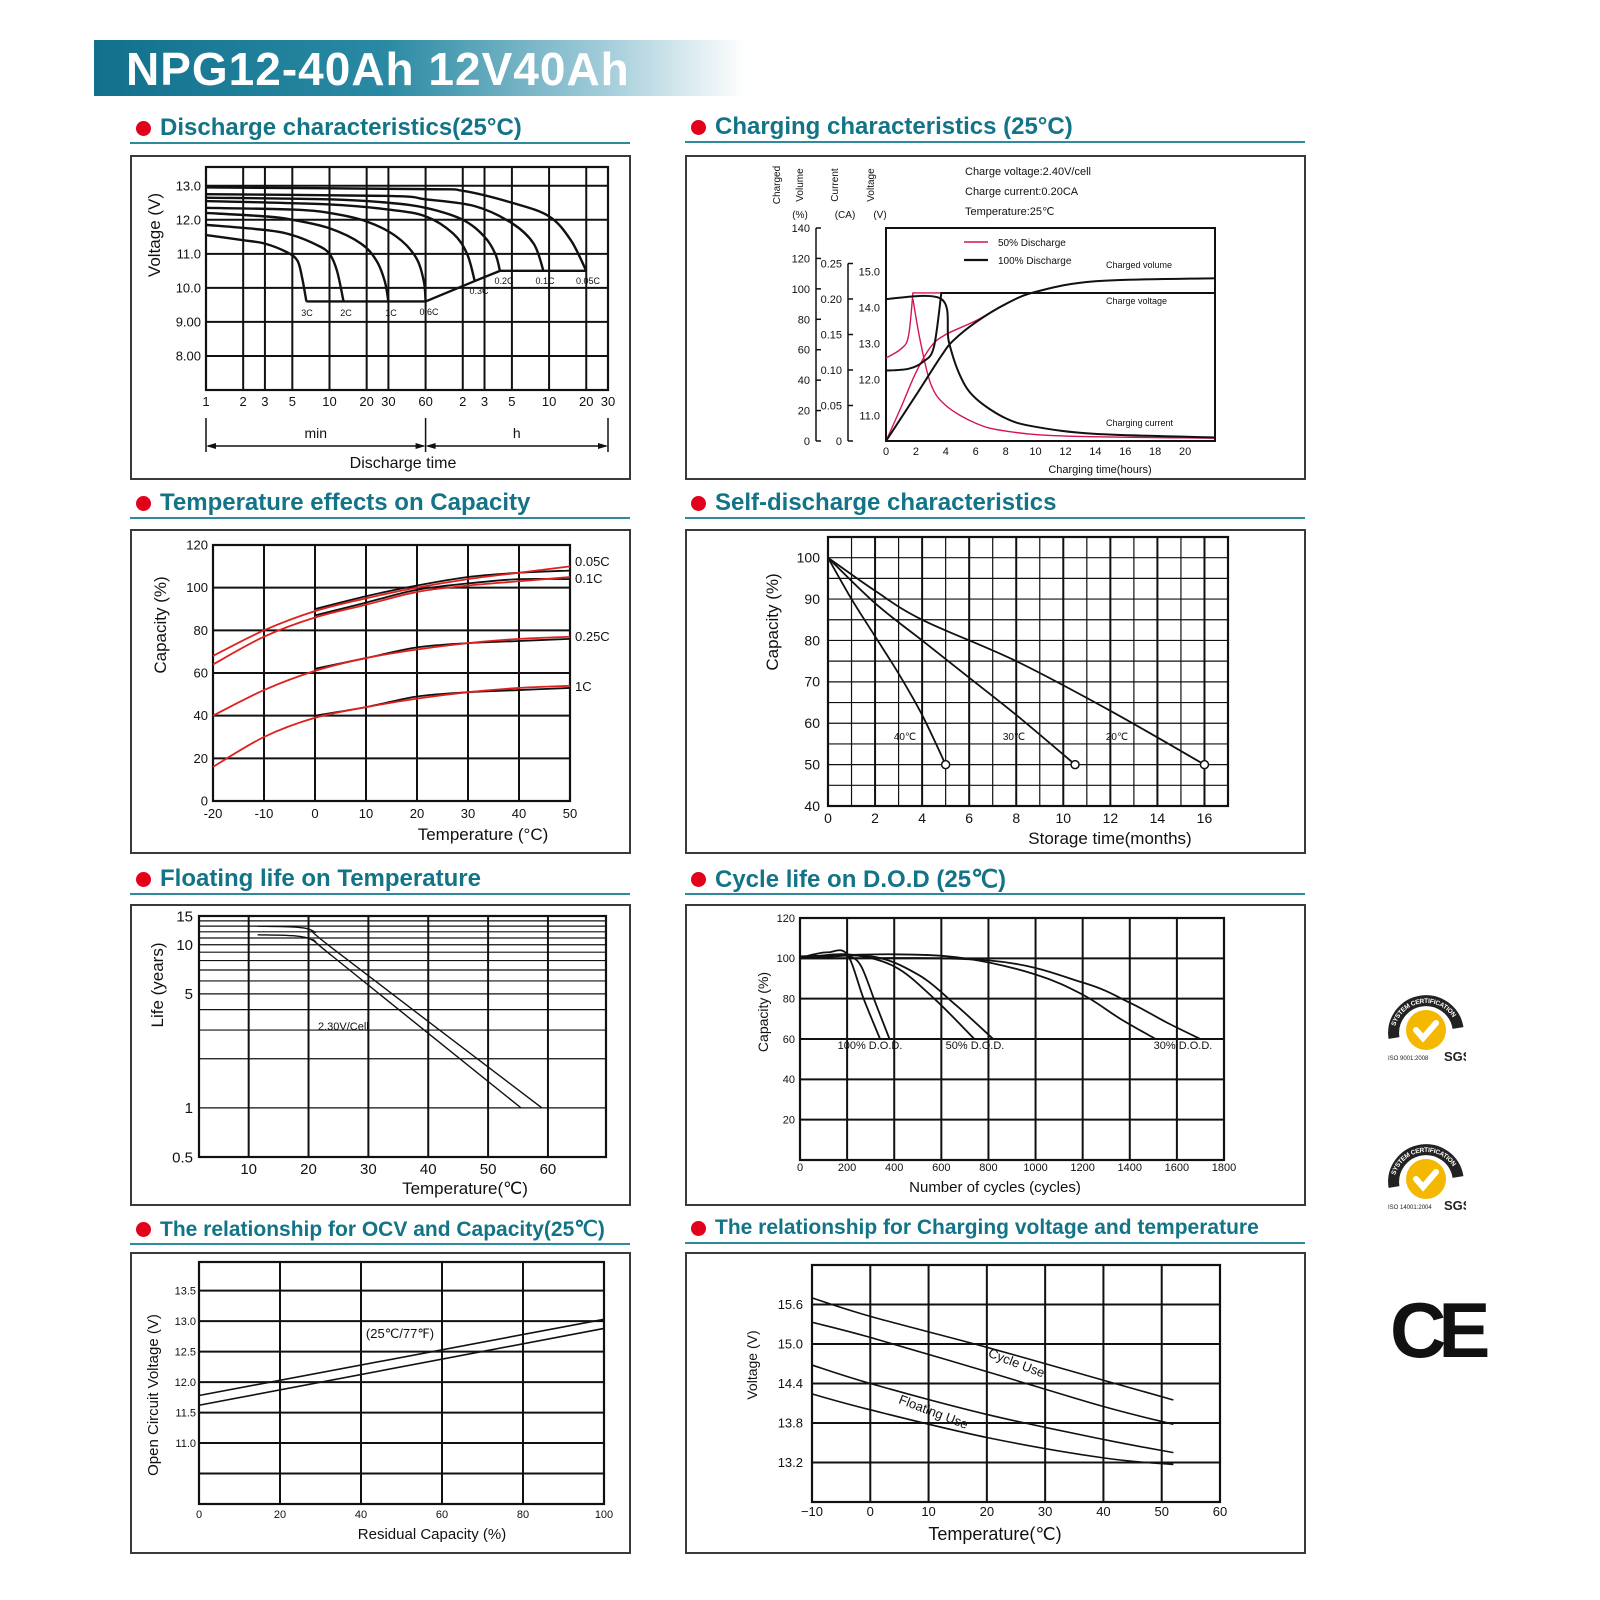 The width and height of the screenshot is (1600, 1600). What do you see at coordinates (184, 945) in the screenshot?
I see `y-tick-label: 10` at bounding box center [184, 945].